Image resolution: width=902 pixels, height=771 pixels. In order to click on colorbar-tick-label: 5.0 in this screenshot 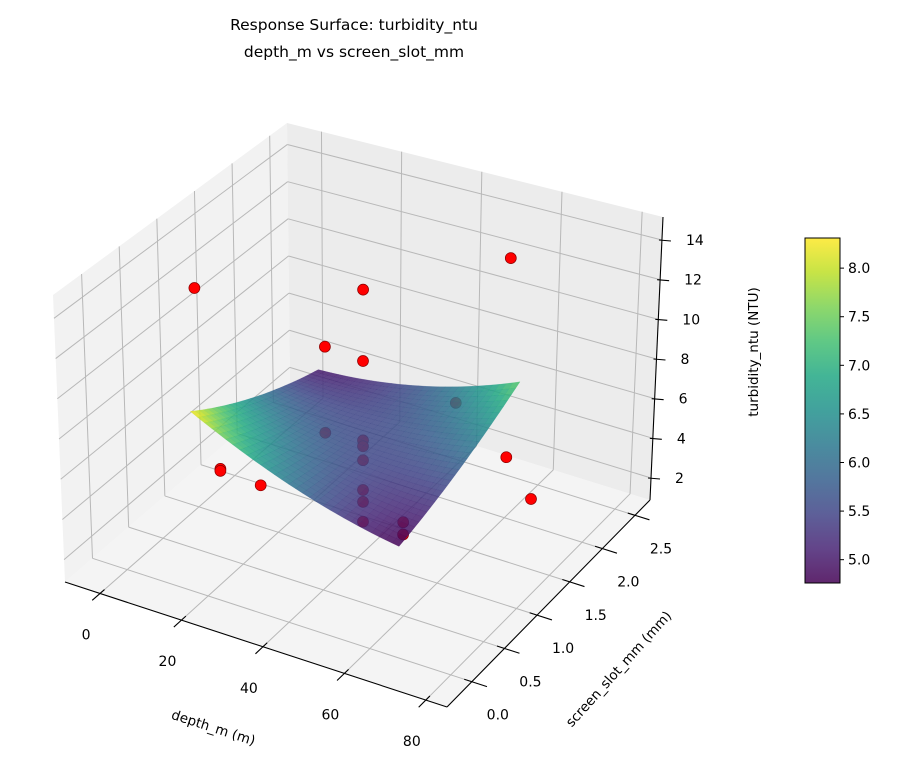, I will do `click(859, 561)`.